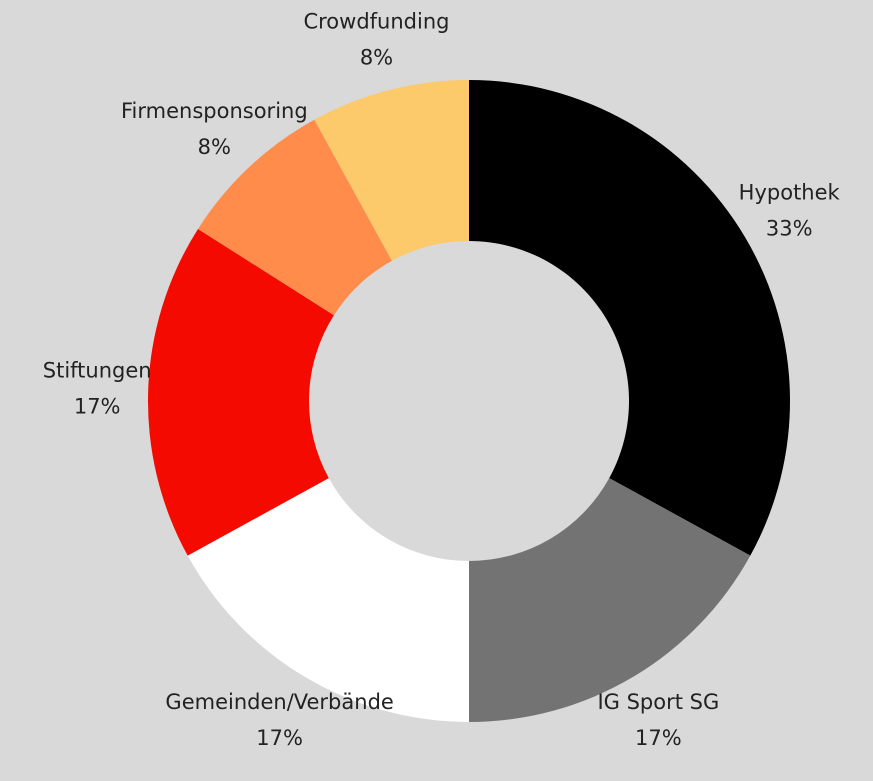 Image resolution: width=873 pixels, height=781 pixels. What do you see at coordinates (658, 702) in the screenshot?
I see `segment-label: IG Sport SG` at bounding box center [658, 702].